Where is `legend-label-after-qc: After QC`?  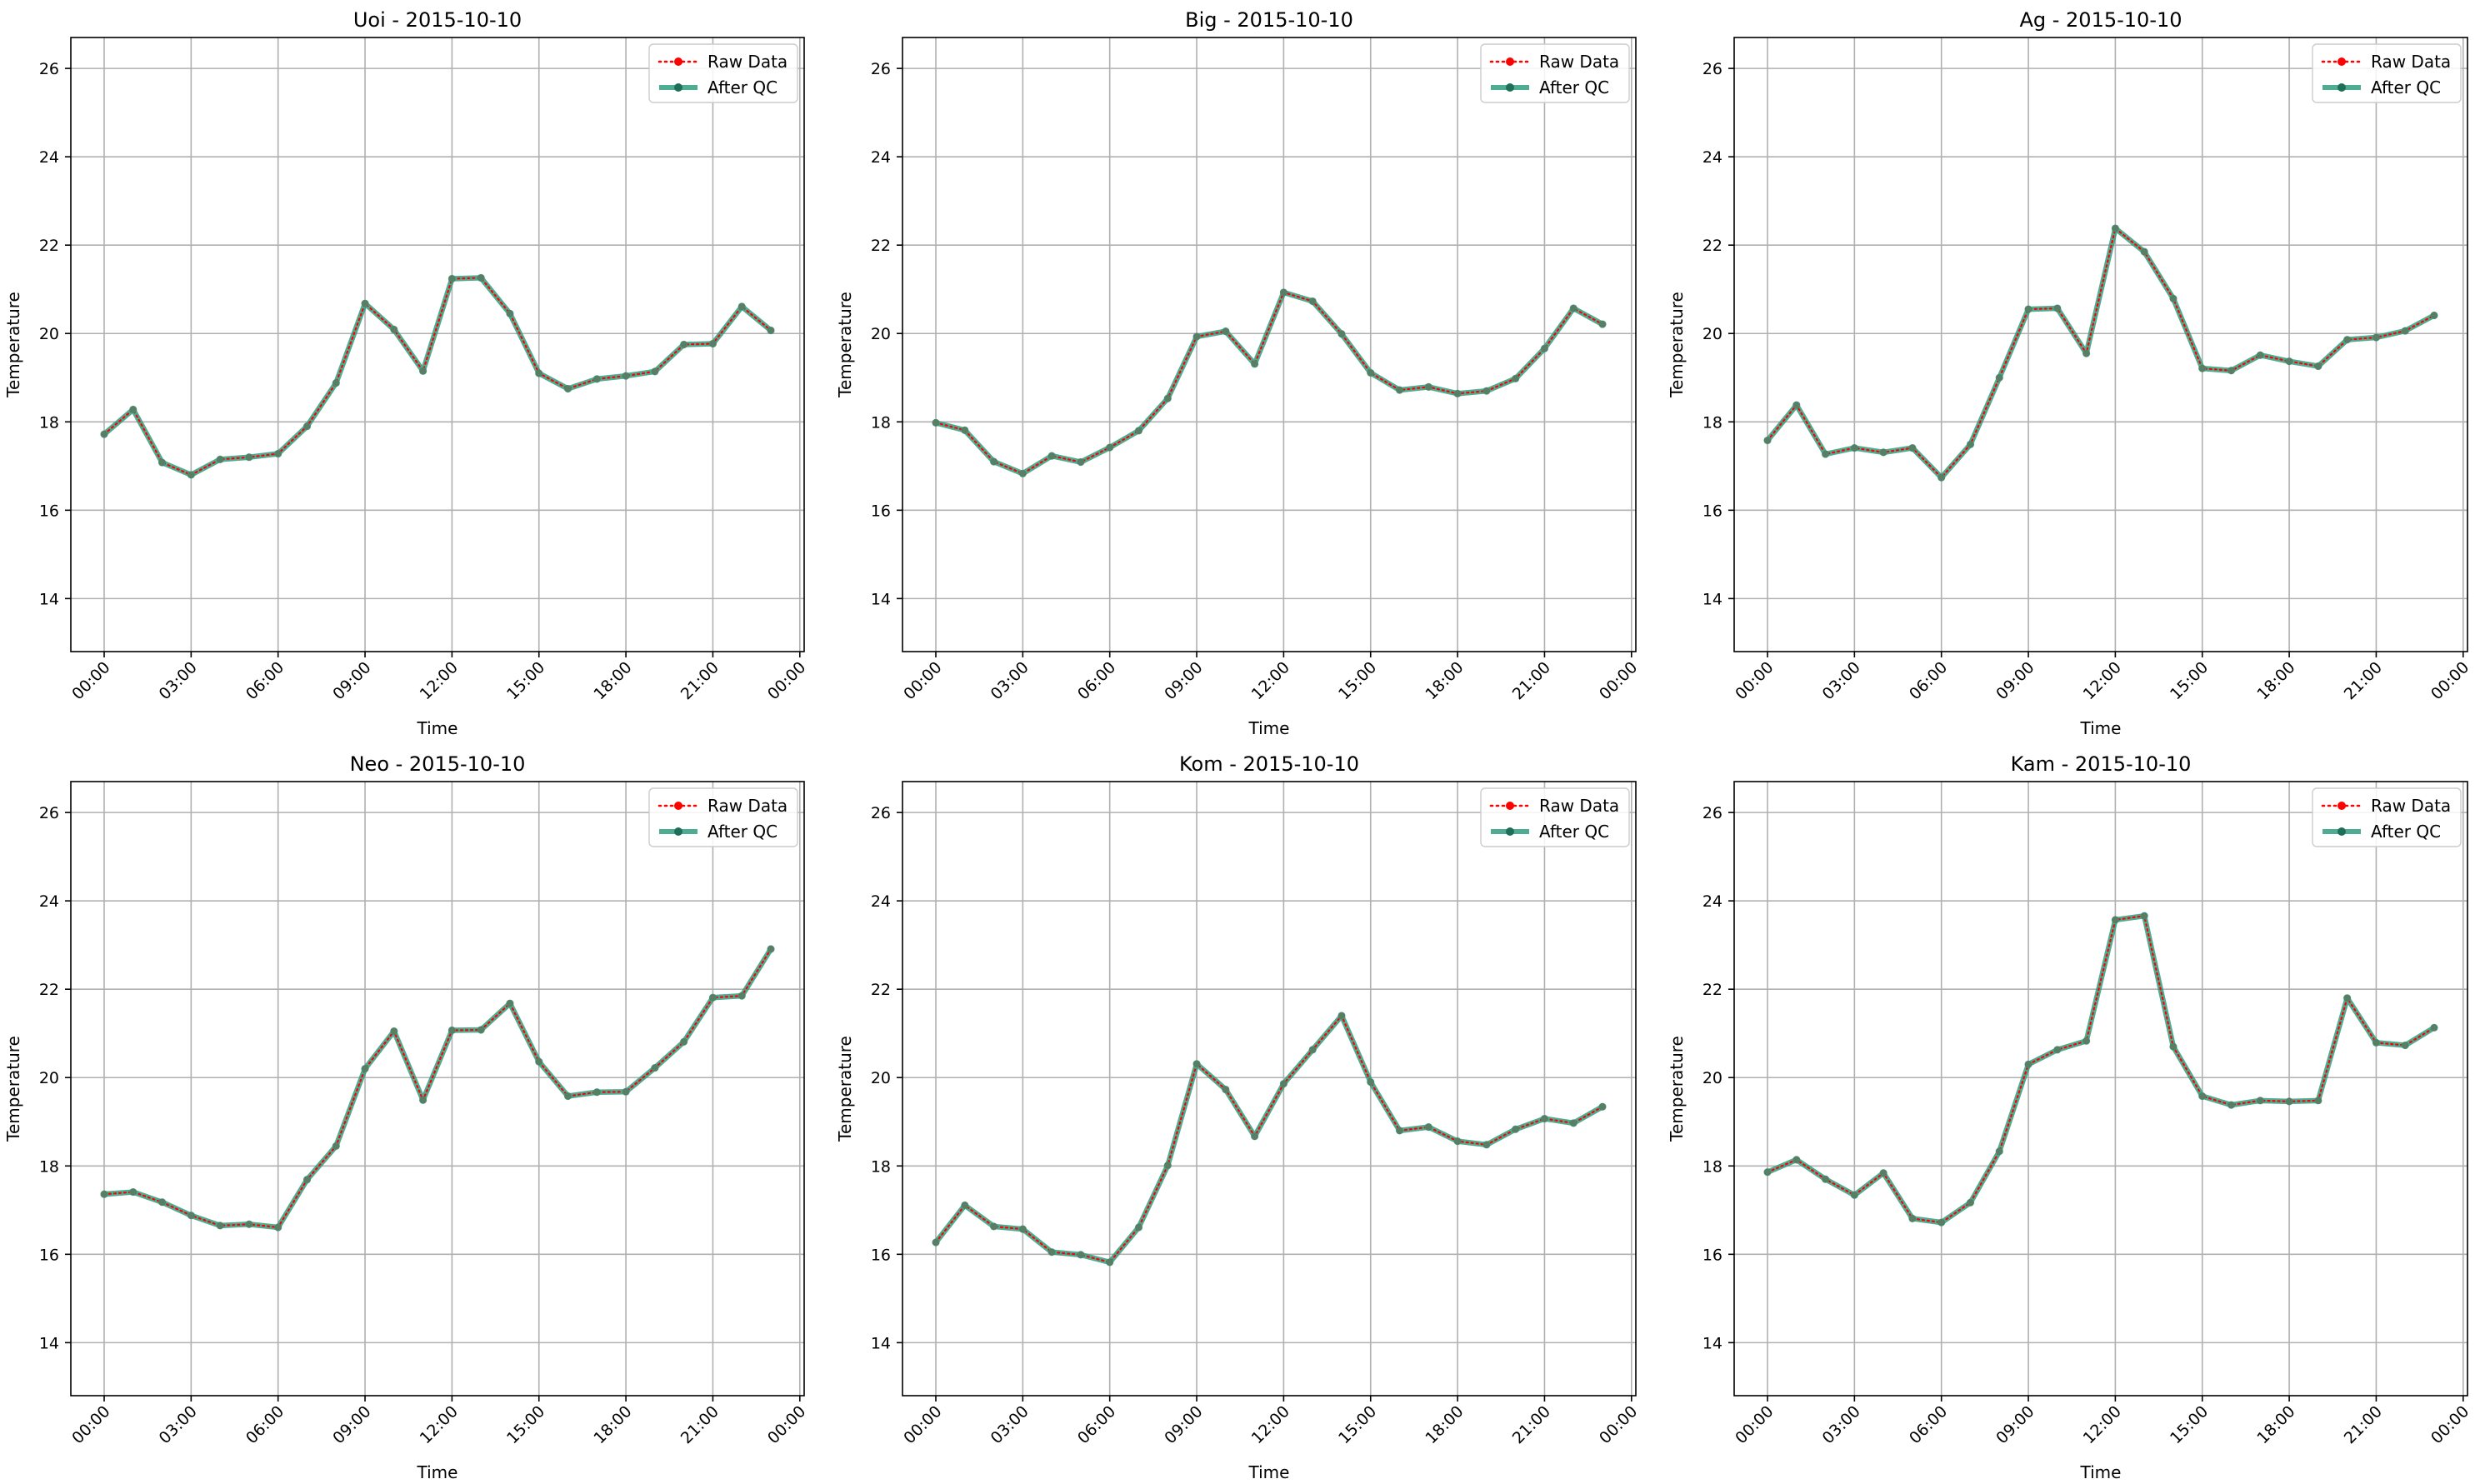 legend-label-after-qc: After QC is located at coordinates (2406, 87).